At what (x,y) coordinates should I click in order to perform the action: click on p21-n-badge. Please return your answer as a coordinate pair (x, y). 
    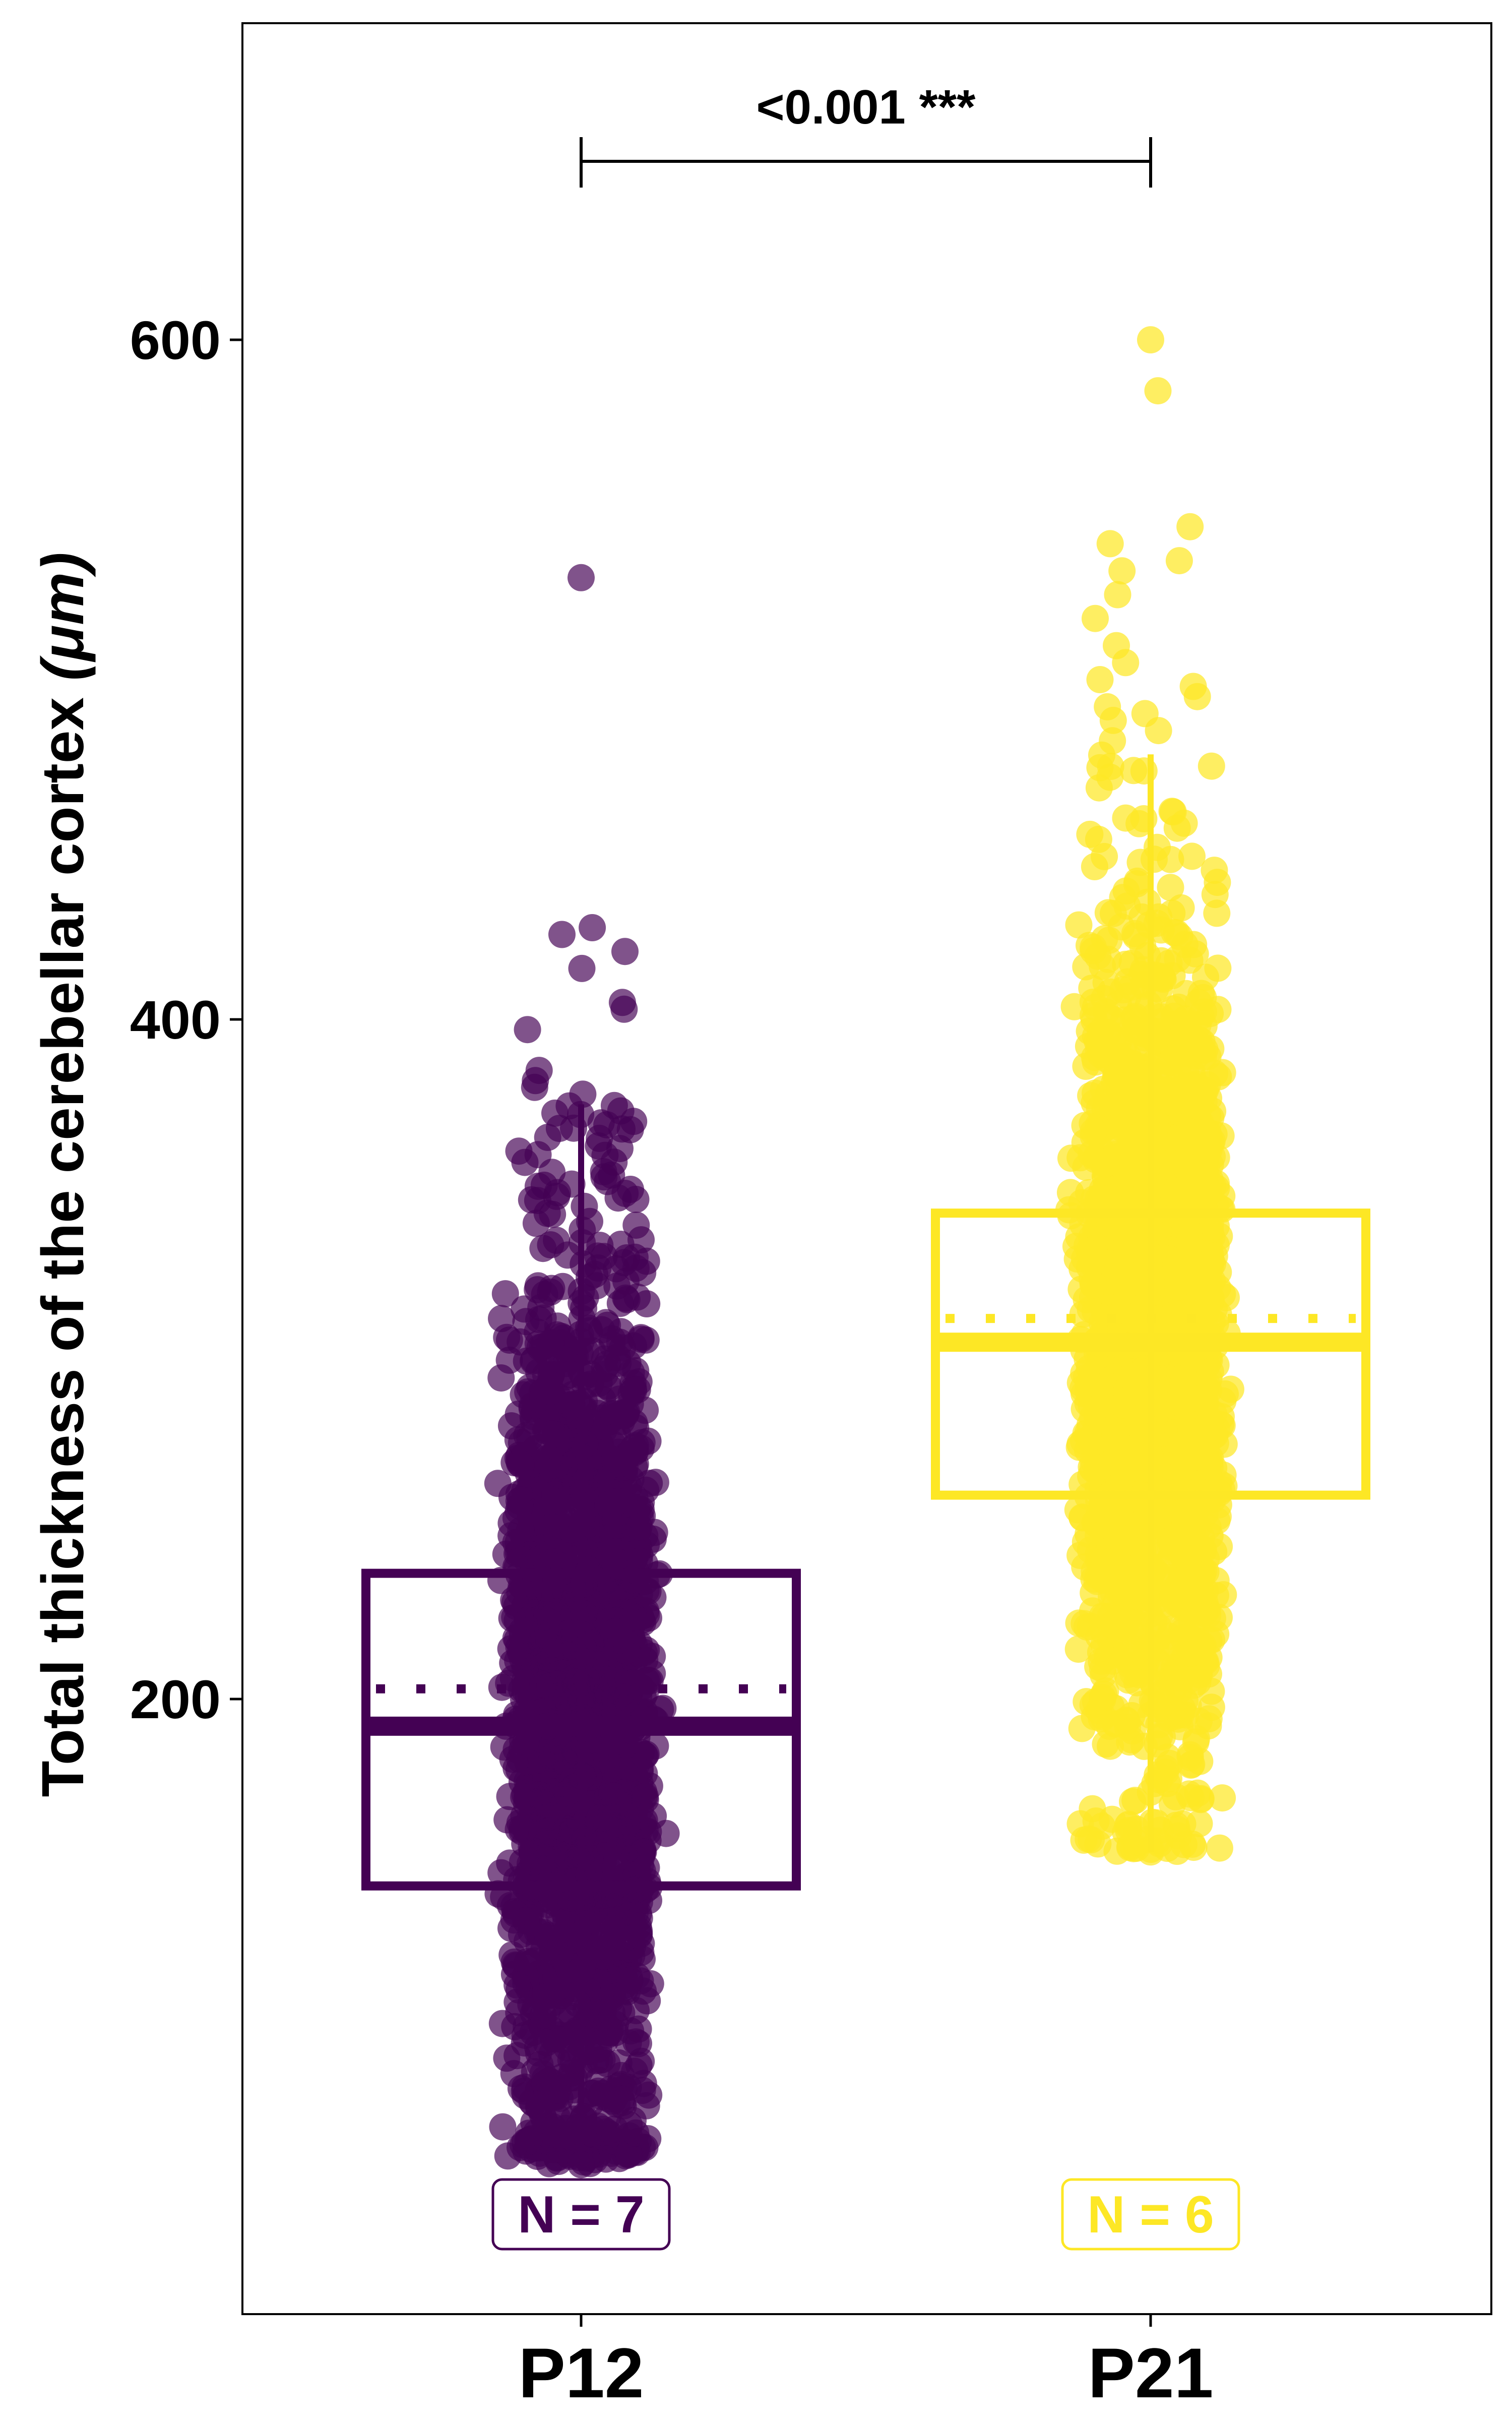
    Looking at the image, I should click on (1150, 2214).